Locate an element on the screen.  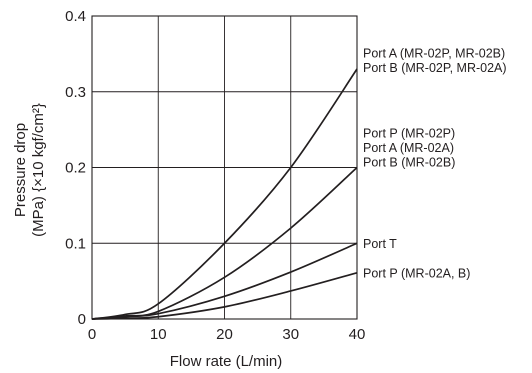
series-label-4-1: Port P (MR-02A, B) is located at coordinates (416, 273).